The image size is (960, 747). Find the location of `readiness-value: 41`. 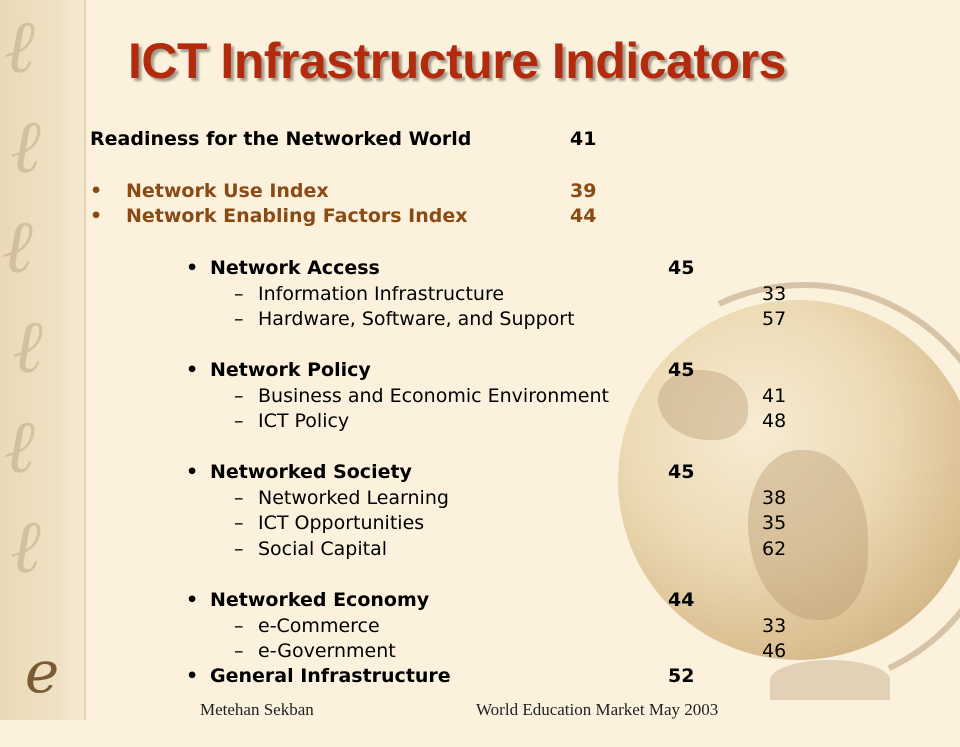

readiness-value: 41 is located at coordinates (583, 139).